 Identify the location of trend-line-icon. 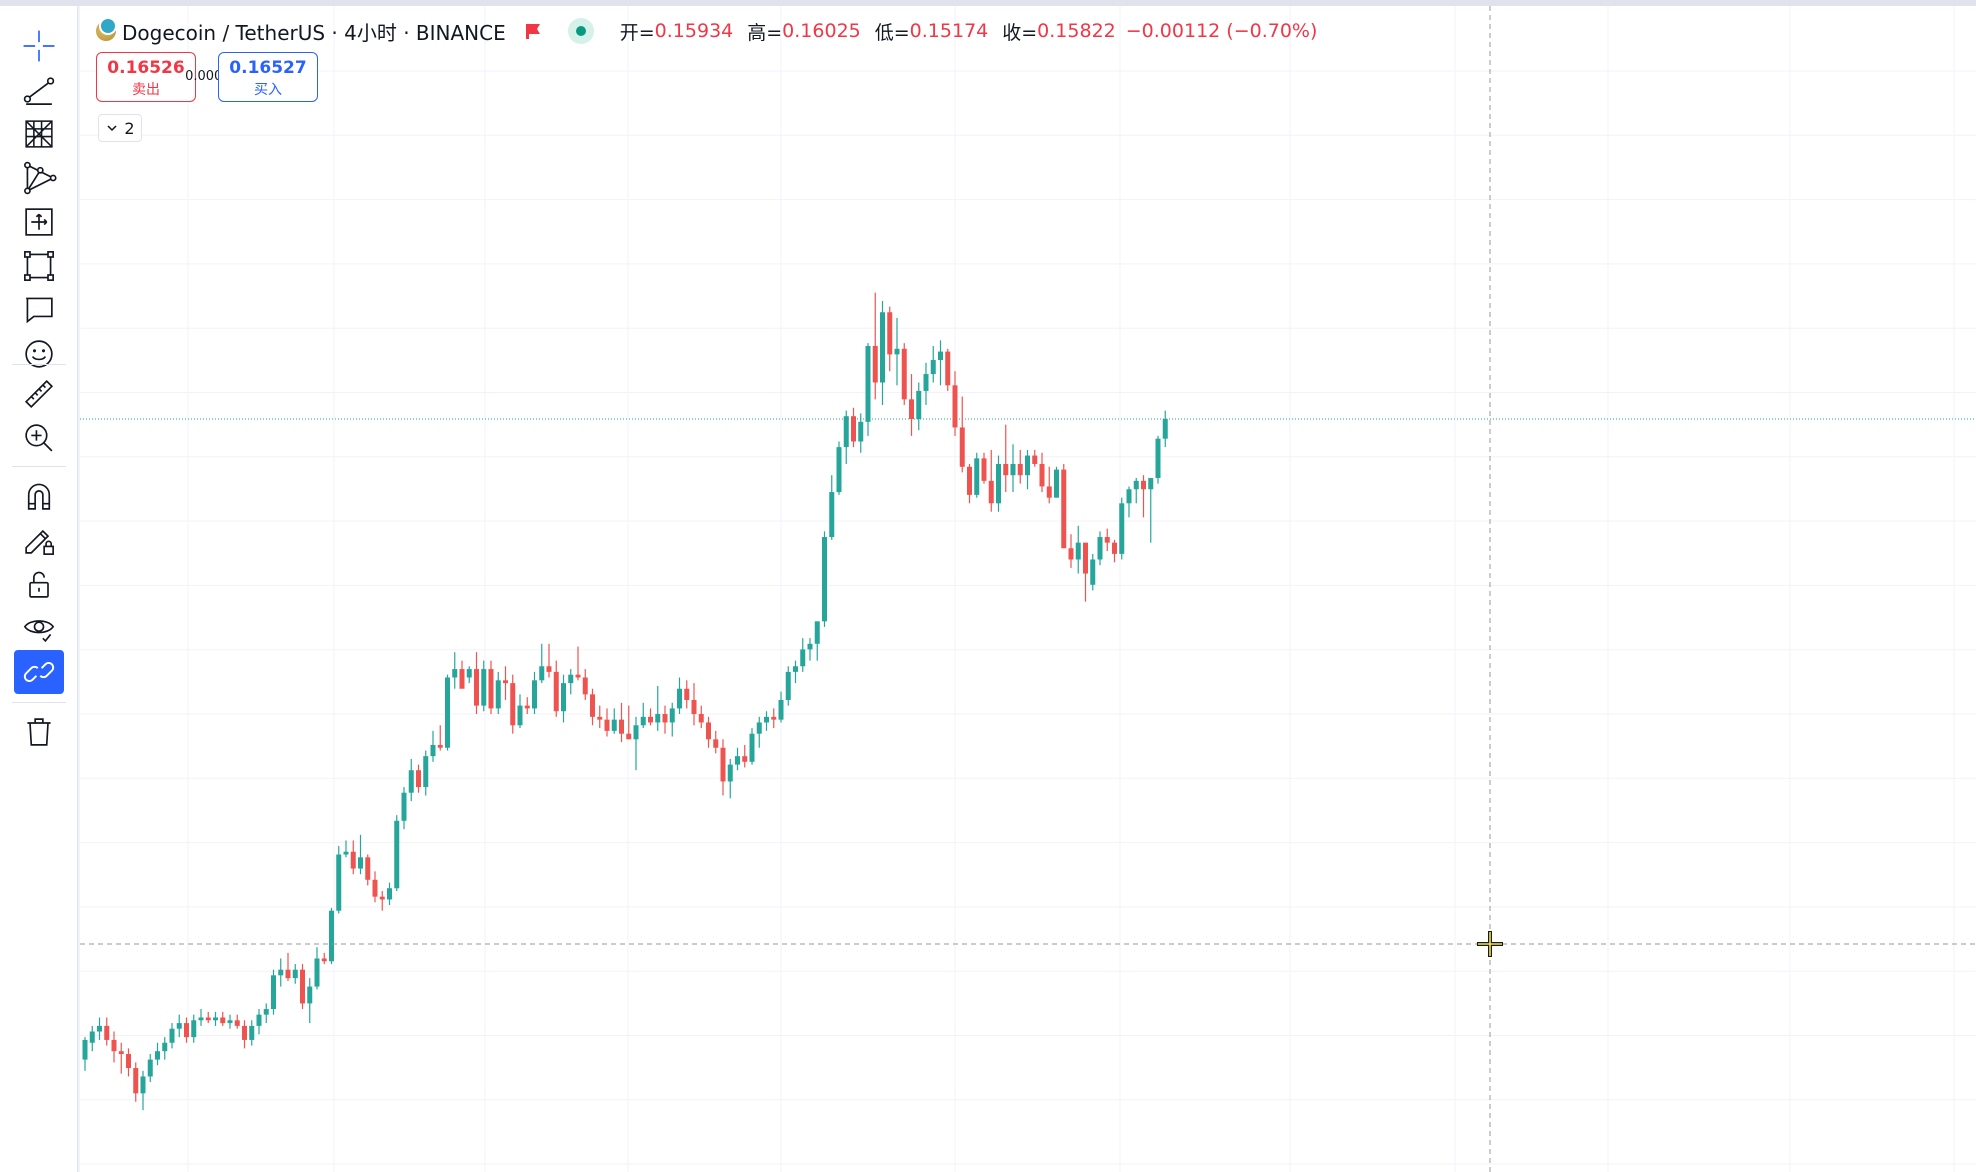
(39, 90).